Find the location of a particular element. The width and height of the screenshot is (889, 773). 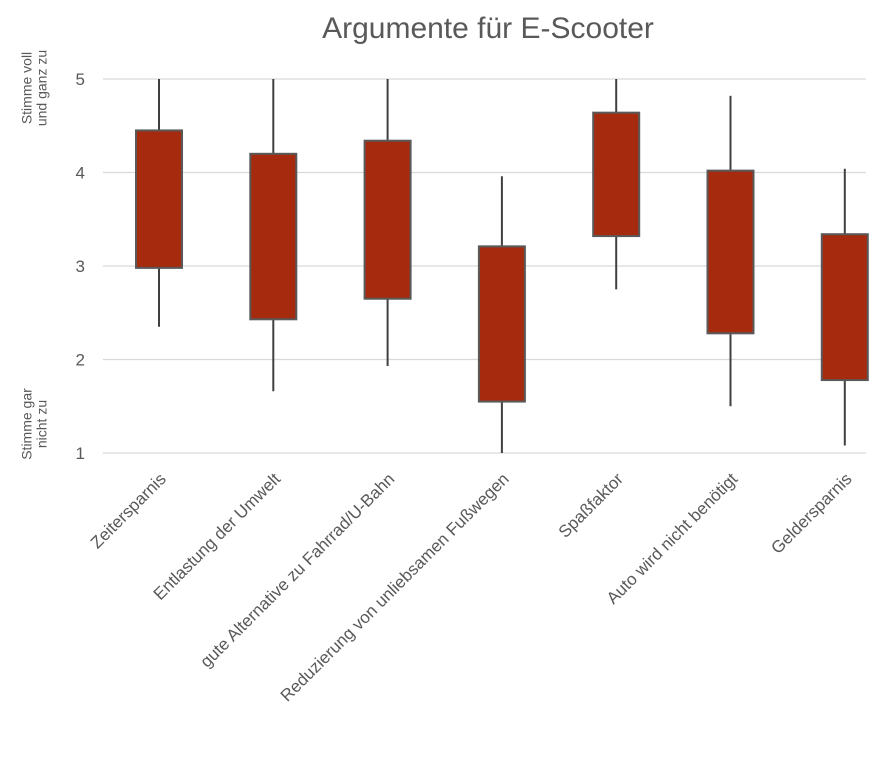

x-category-label-6: Auto wird nicht benötigt is located at coordinates (672, 538).